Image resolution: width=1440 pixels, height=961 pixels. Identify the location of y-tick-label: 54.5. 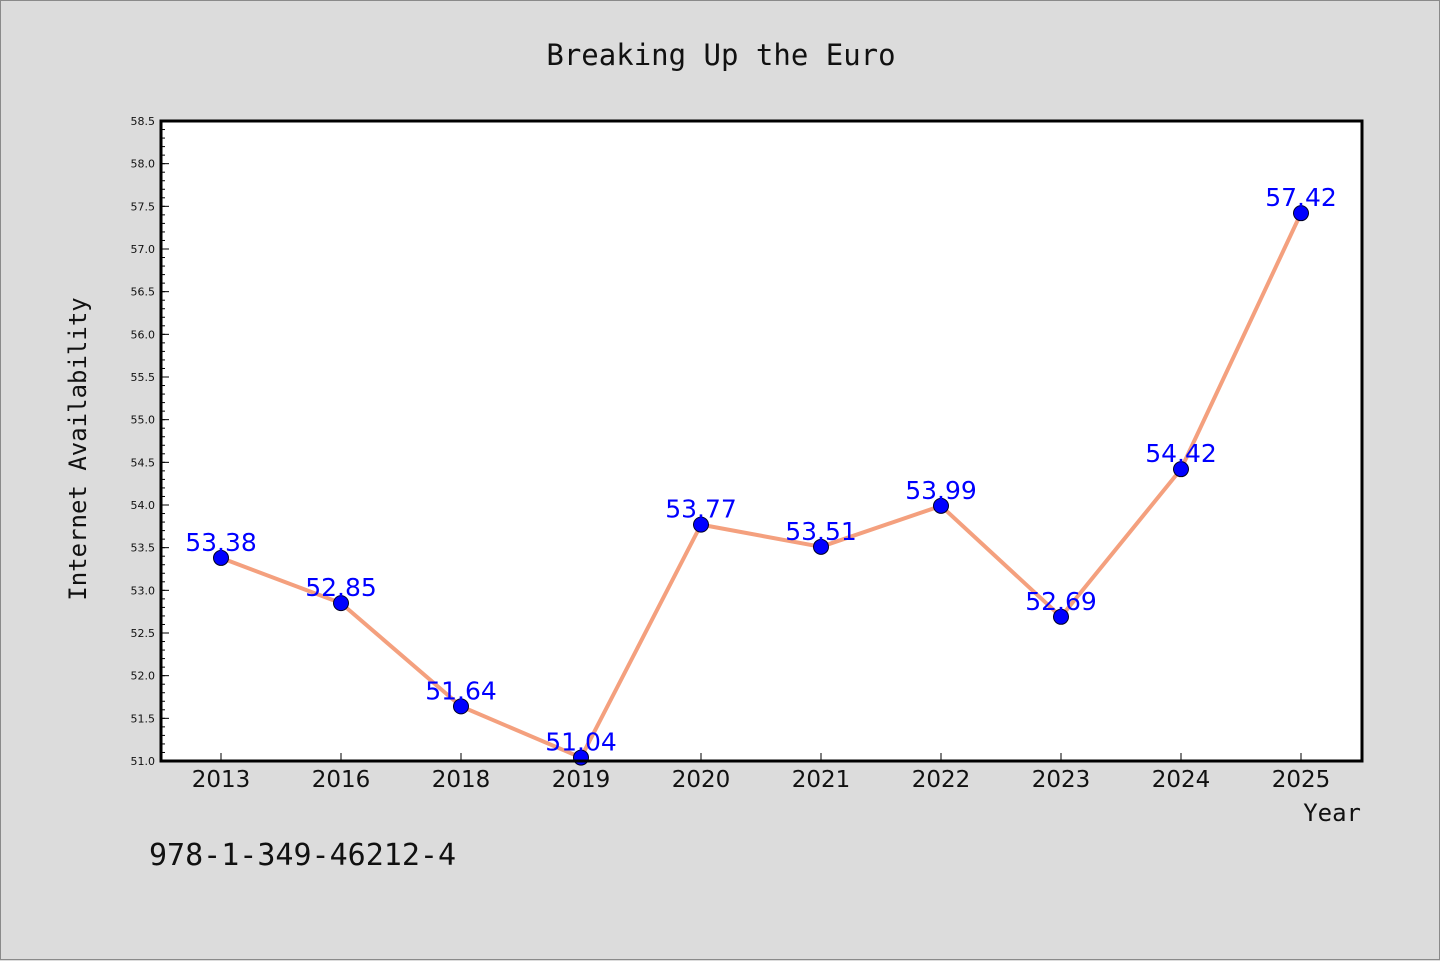
(143, 462).